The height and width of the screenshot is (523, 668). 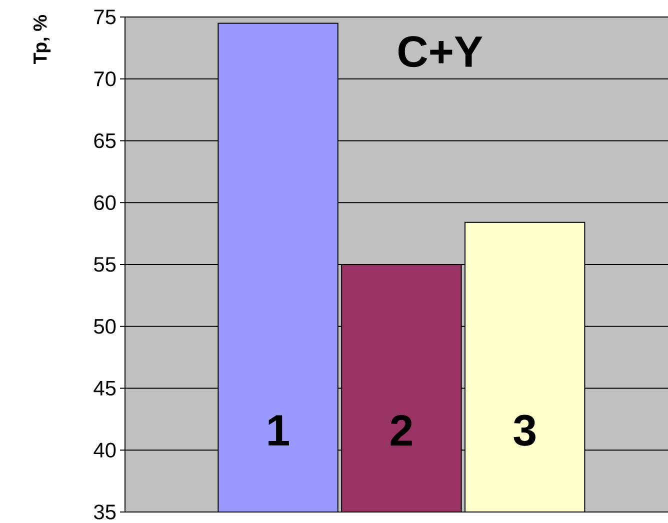 What do you see at coordinates (440, 52) in the screenshot?
I see `chart-title: C+Y` at bounding box center [440, 52].